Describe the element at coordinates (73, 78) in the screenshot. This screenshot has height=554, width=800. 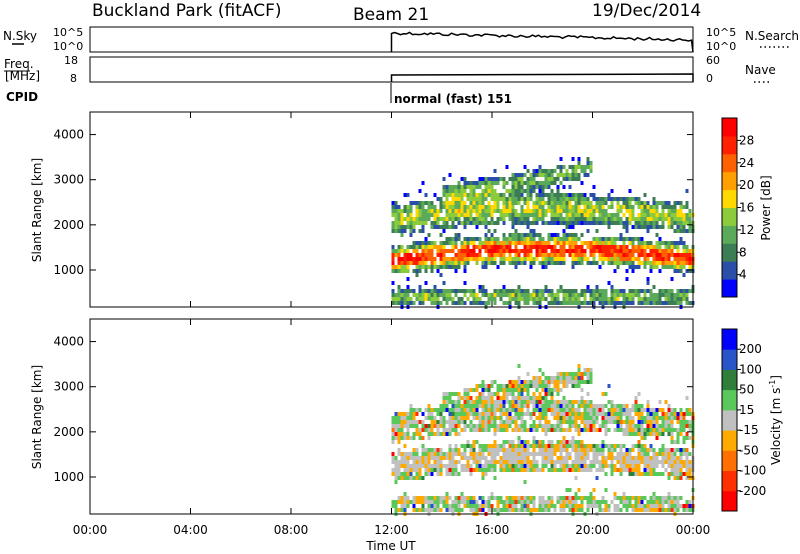
I see `freq-tick-bottom: 8` at that location.